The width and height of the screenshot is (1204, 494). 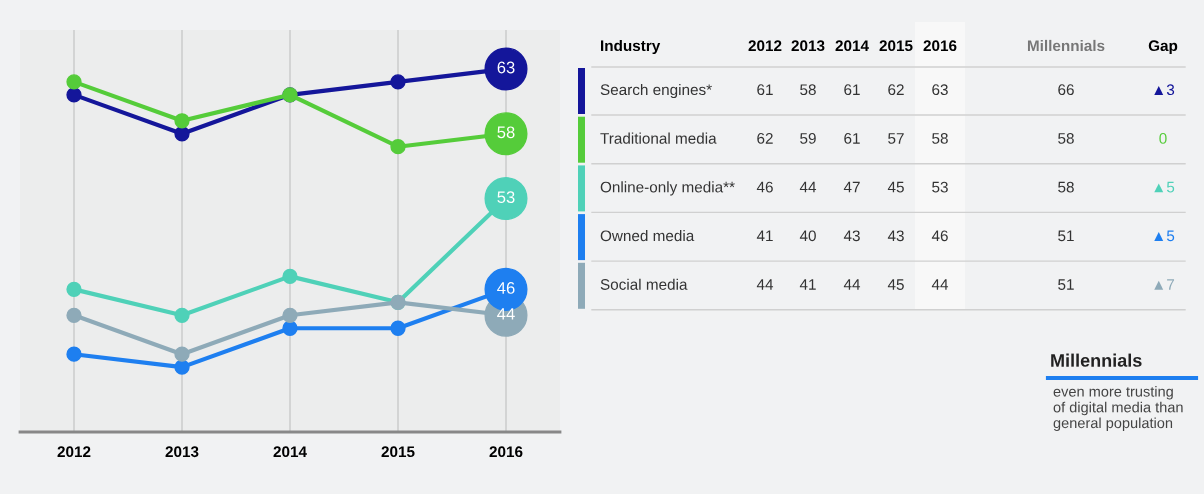 I want to click on data-label: 46, so click(x=506, y=288).